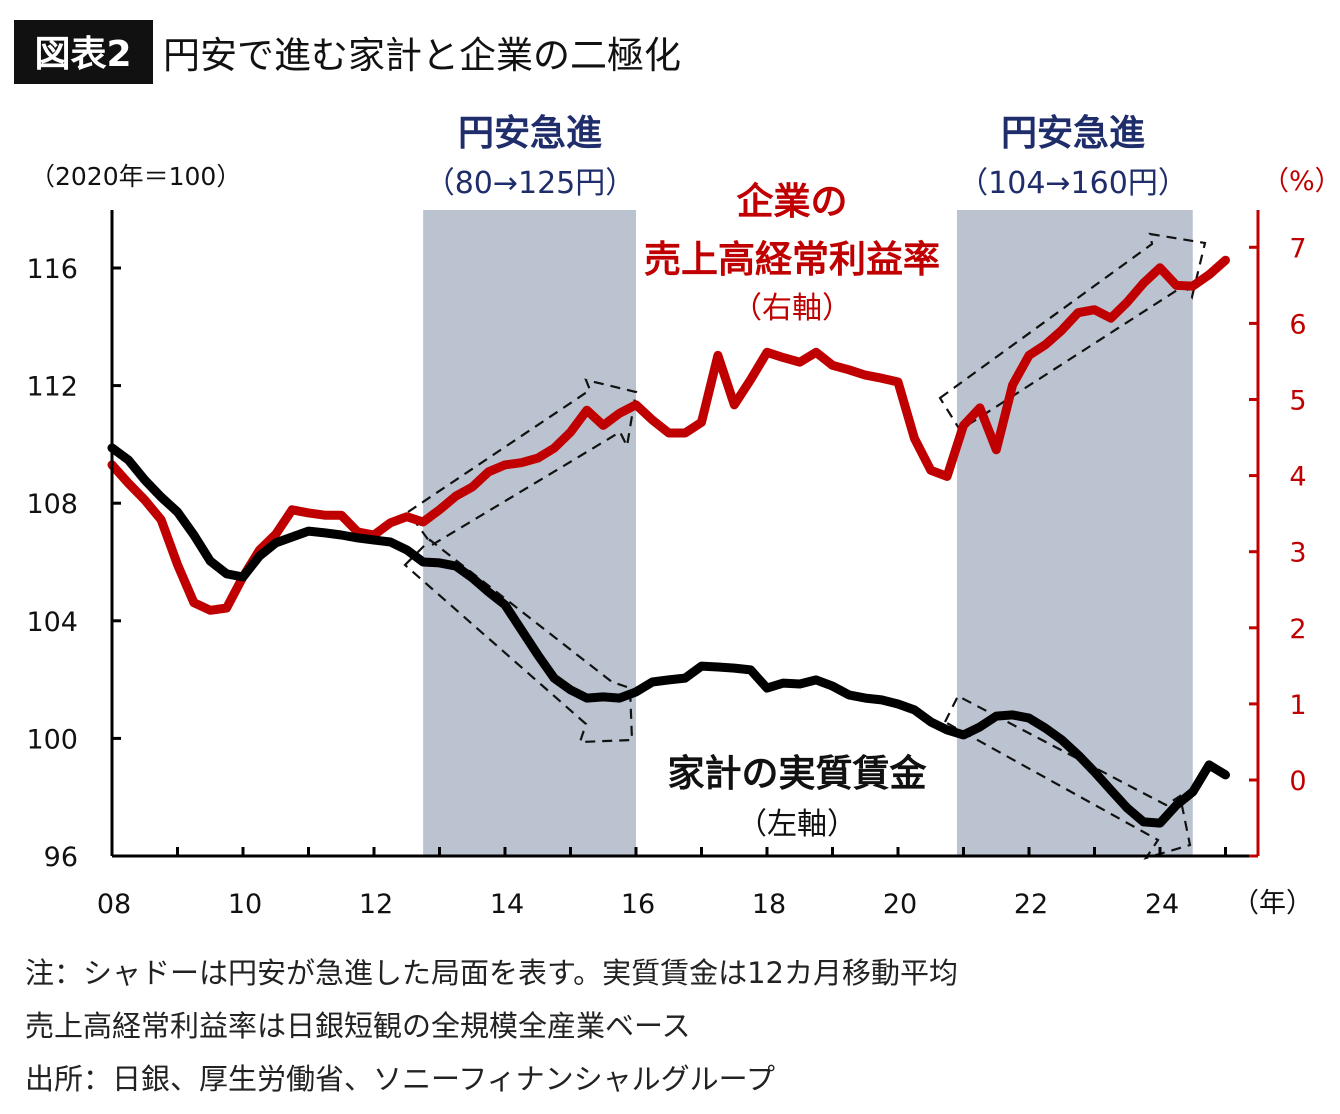 This screenshot has width=1340, height=1114. What do you see at coordinates (1297, 553) in the screenshot?
I see `right-axis-tick-label: 3` at bounding box center [1297, 553].